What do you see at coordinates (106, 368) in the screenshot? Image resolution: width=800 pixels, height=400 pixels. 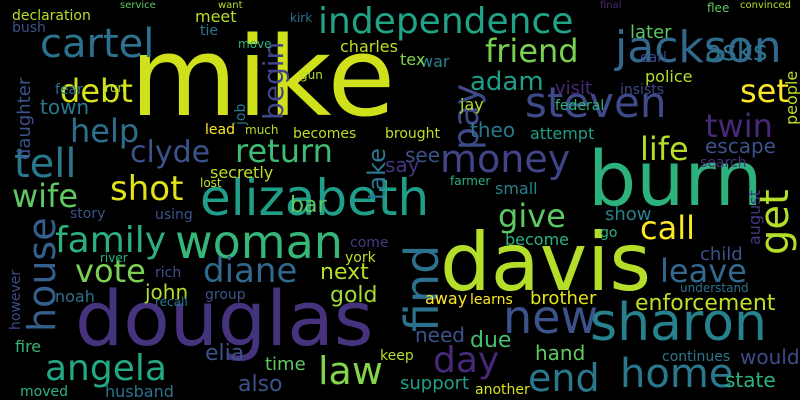 I see `word: angela` at bounding box center [106, 368].